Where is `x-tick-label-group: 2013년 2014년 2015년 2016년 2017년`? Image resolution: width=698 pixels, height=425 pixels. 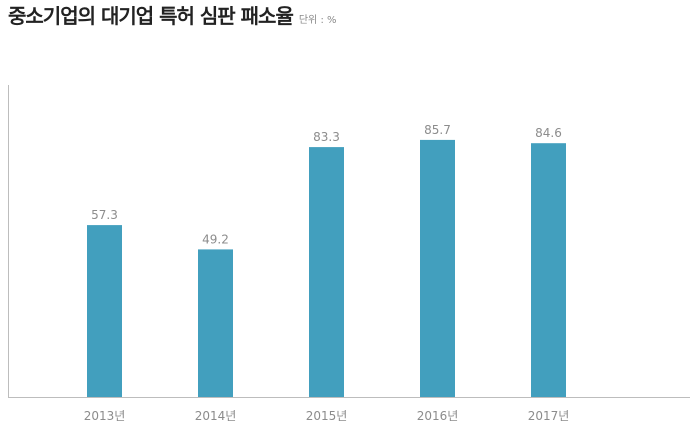 x-tick-label-group: 2013년 2014년 2015년 2016년 2017년 is located at coordinates (327, 416).